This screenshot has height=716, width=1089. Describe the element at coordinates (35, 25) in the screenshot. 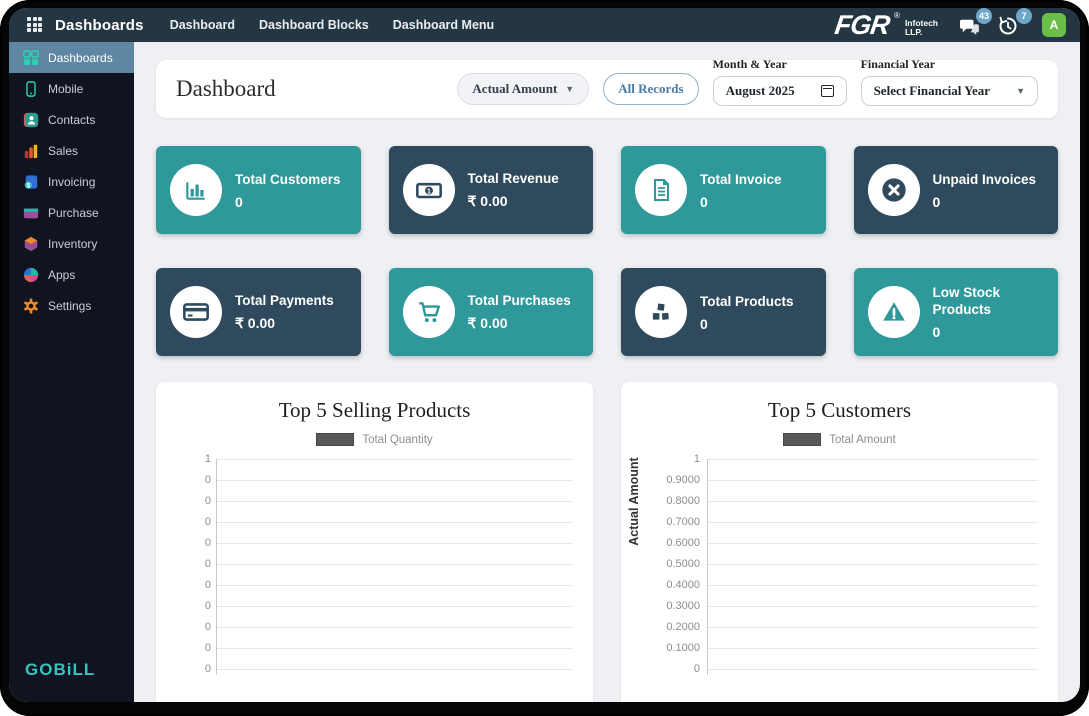

I see `apps-grid-icon` at that location.